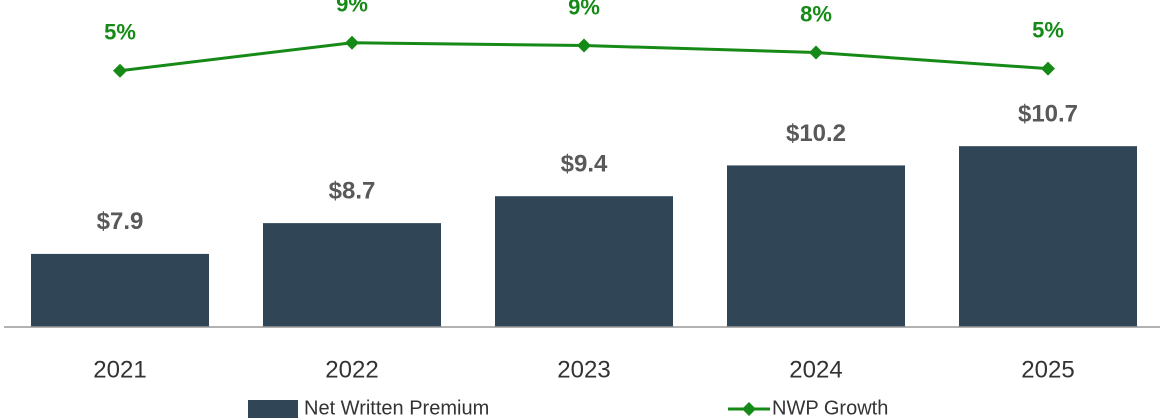 The height and width of the screenshot is (418, 1165). Describe the element at coordinates (584, 164) in the screenshot. I see `bar-value-label: $9.4` at that location.